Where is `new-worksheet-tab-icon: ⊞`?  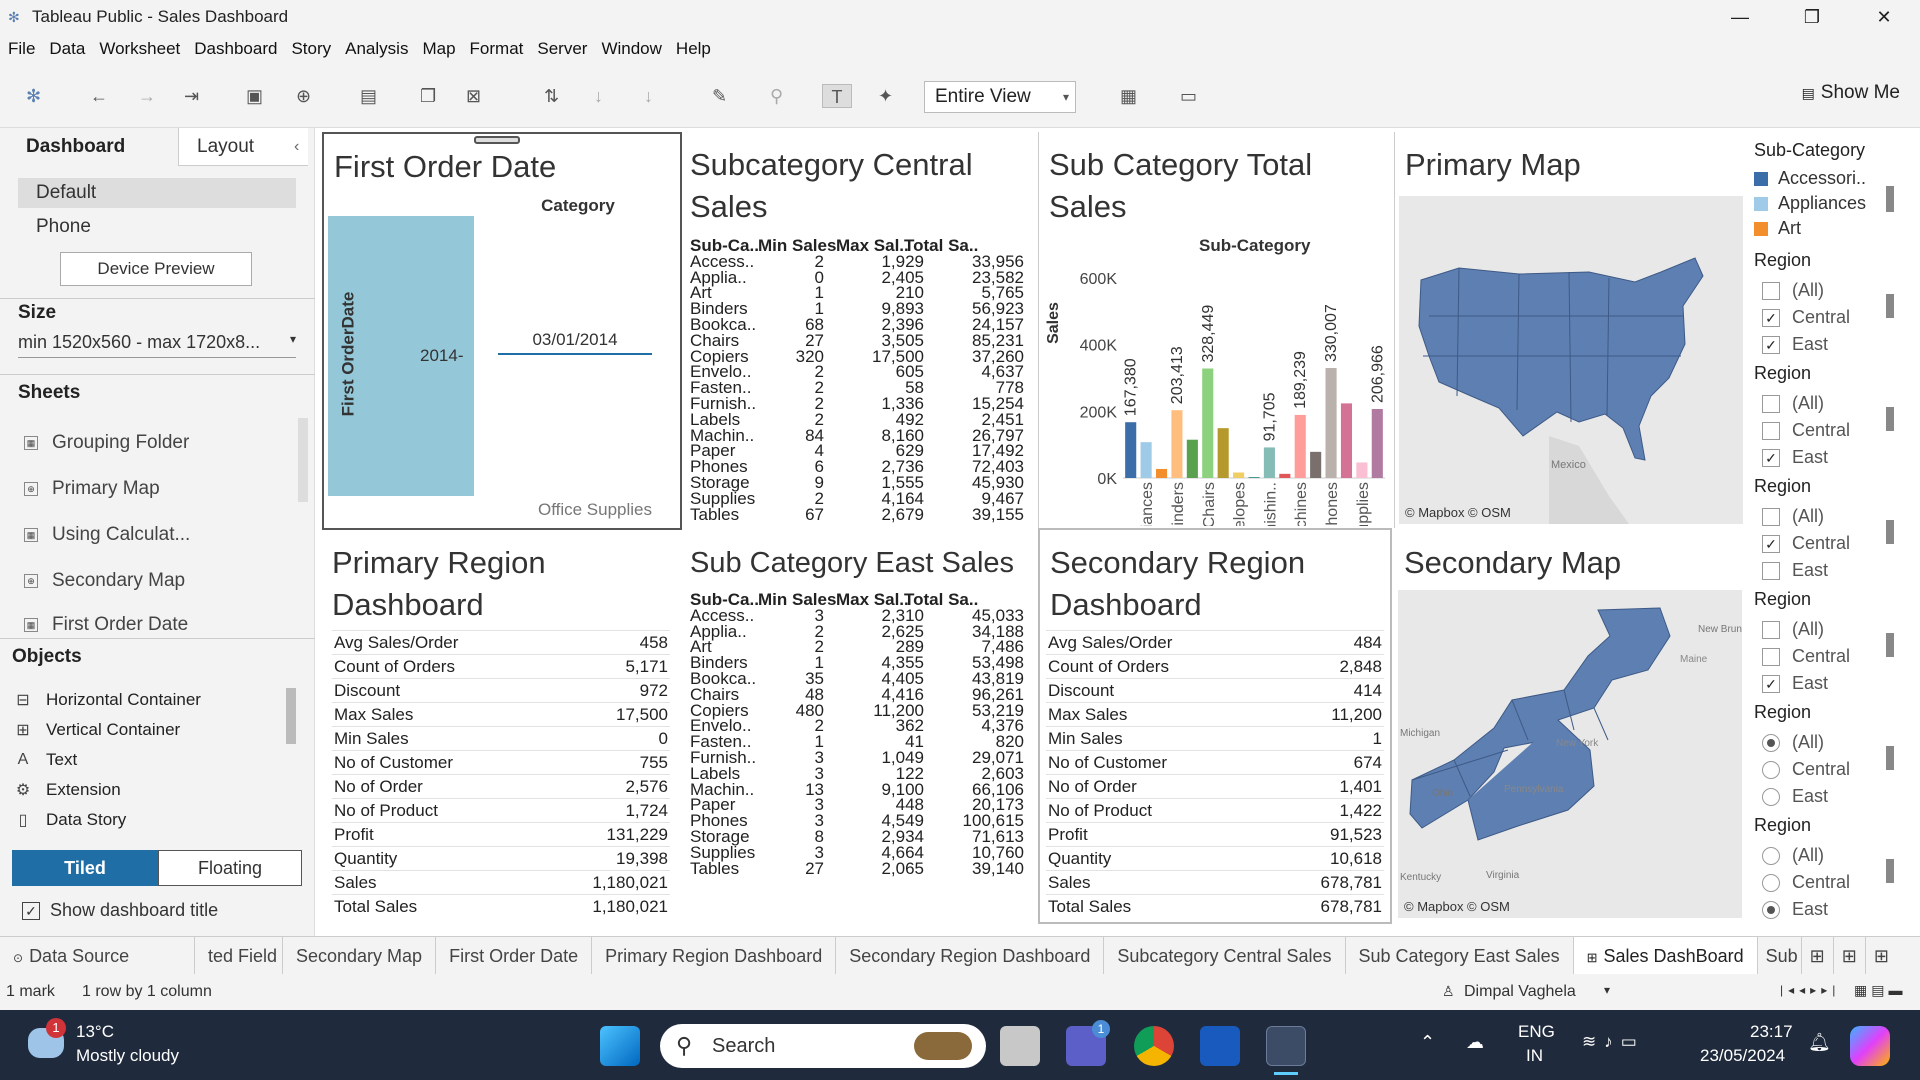
new-worksheet-tab-icon: ⊞ is located at coordinates (1818, 955).